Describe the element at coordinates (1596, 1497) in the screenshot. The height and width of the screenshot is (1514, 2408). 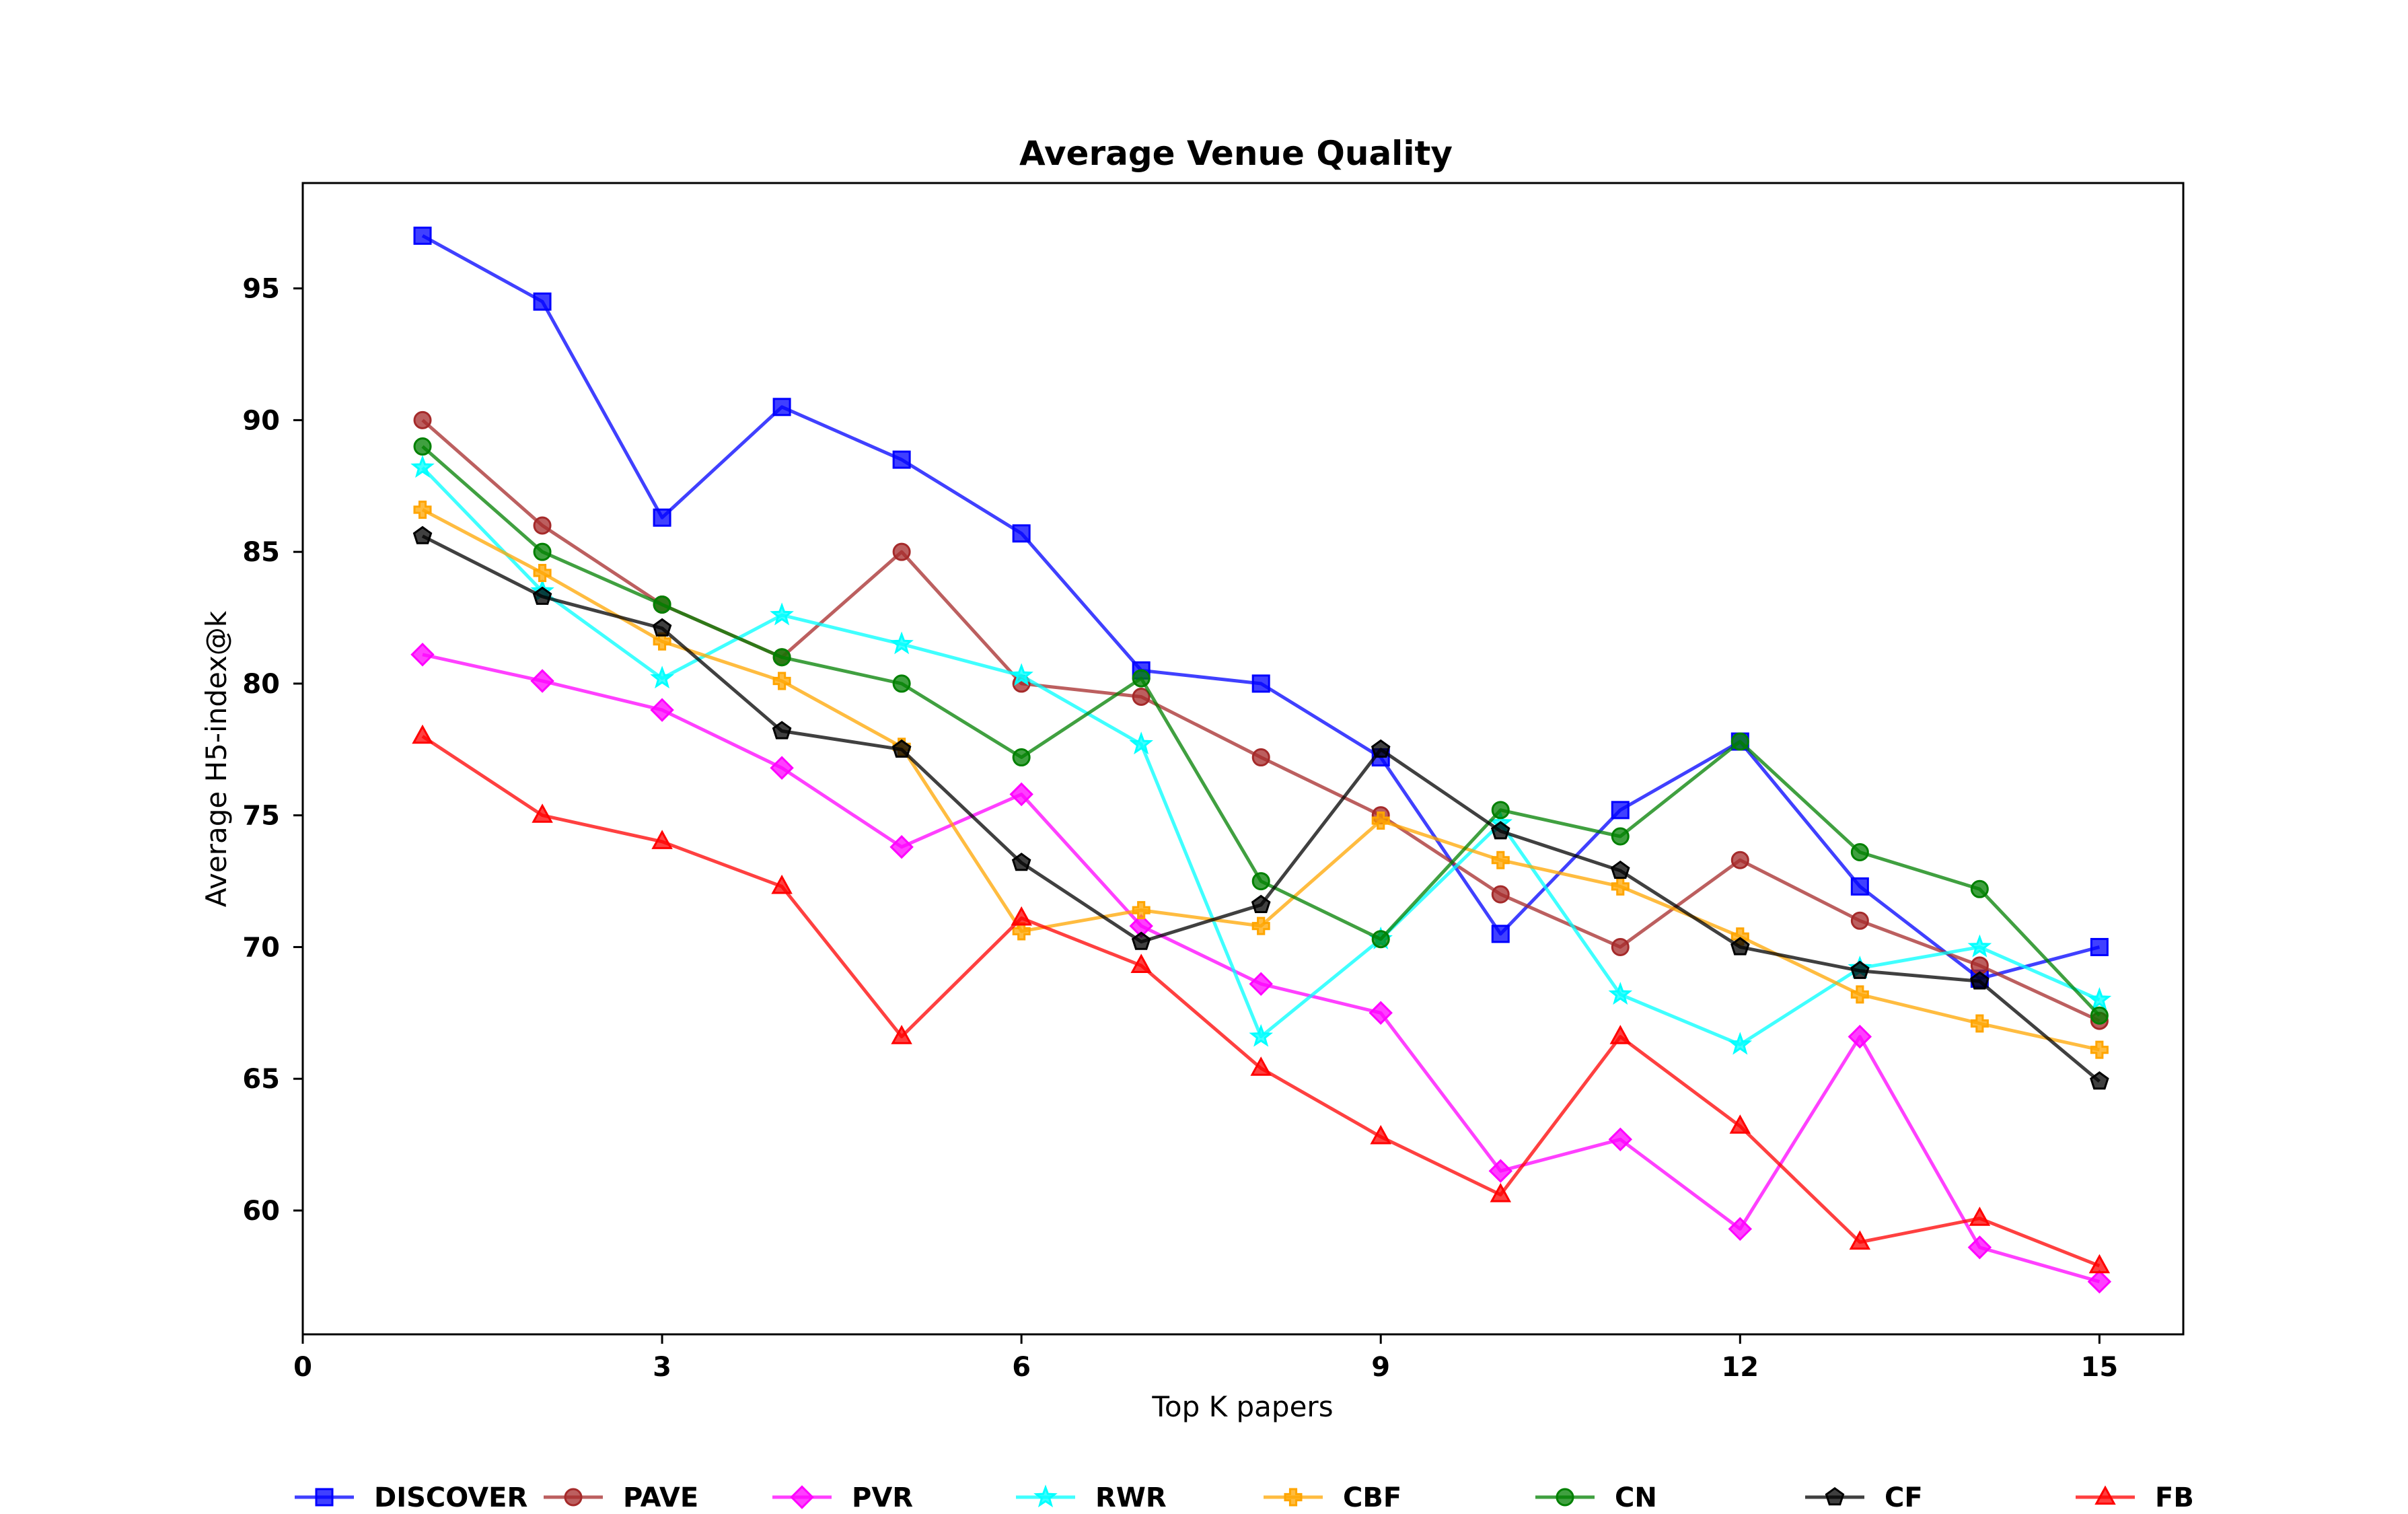
I see `legend-item: CN` at that location.